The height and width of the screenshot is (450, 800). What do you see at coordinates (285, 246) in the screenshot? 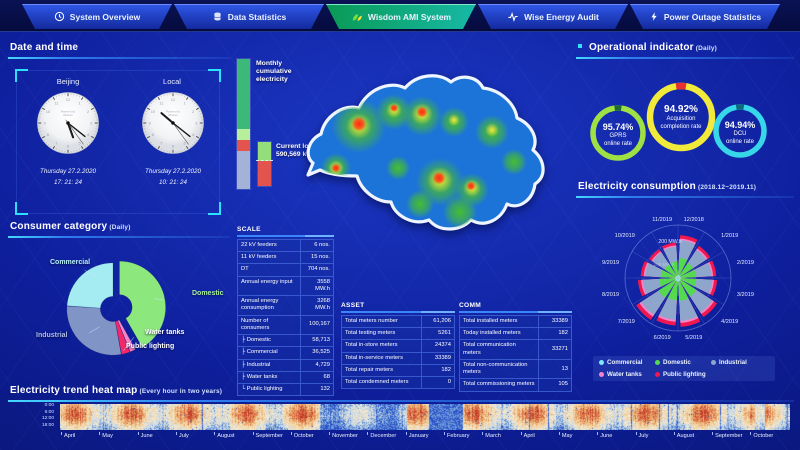
I see `table-row: 22 kV feeders 6 nos.` at bounding box center [285, 246].